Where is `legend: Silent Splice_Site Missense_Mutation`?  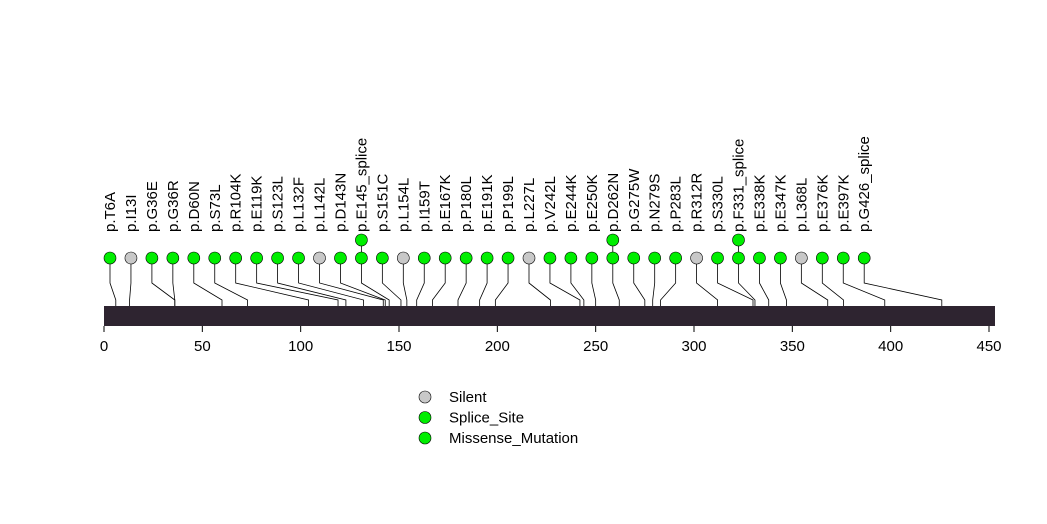 legend: Silent Splice_Site Missense_Mutation is located at coordinates (498, 418).